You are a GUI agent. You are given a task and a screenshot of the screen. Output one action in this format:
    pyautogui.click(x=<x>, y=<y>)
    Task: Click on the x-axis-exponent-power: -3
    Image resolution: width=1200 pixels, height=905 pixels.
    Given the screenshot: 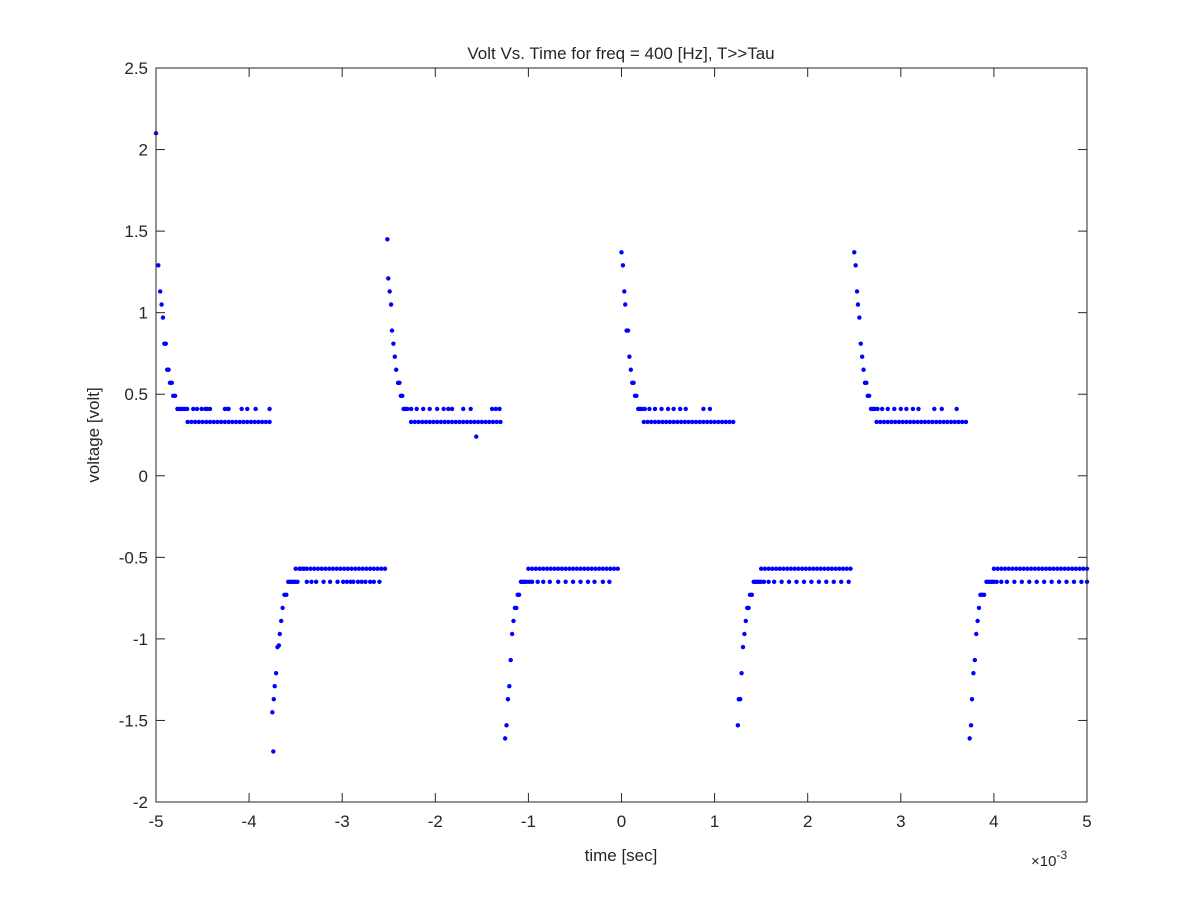 What is the action you would take?
    pyautogui.click(x=1061, y=855)
    